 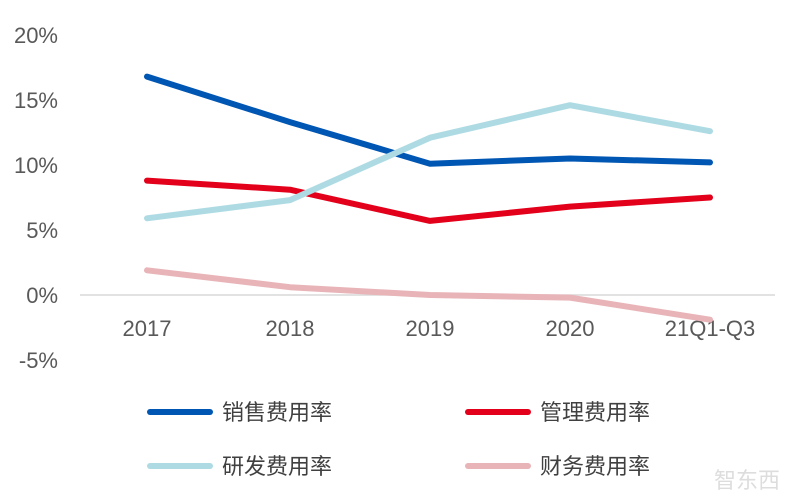 What do you see at coordinates (42, 295) in the screenshot?
I see `y-tick-label: 0%` at bounding box center [42, 295].